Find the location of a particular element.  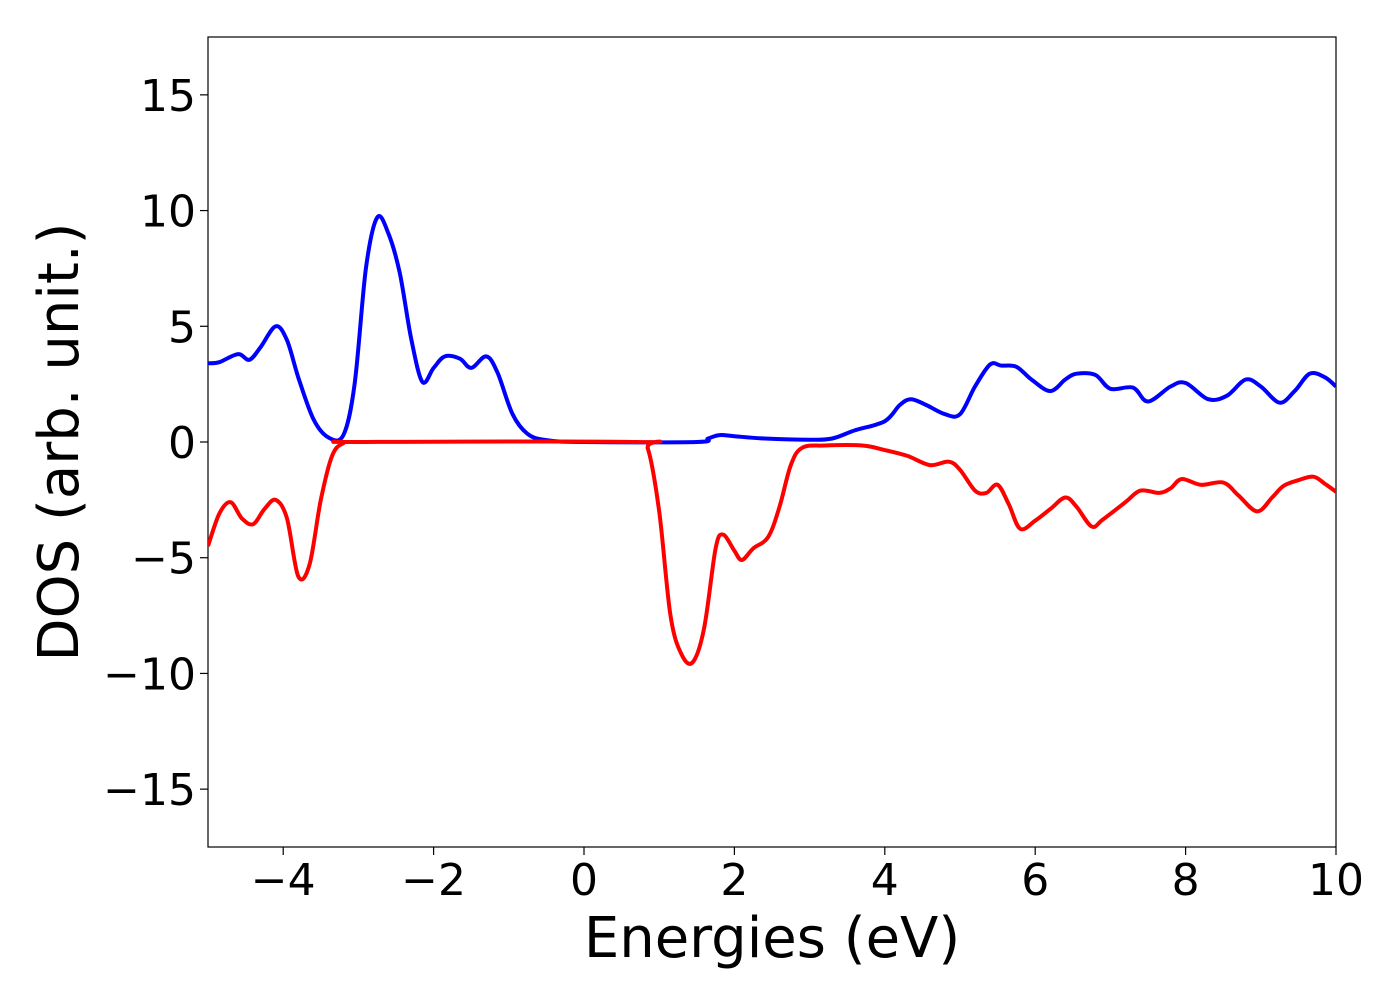

y-tick-label: 0 is located at coordinates (182, 443).